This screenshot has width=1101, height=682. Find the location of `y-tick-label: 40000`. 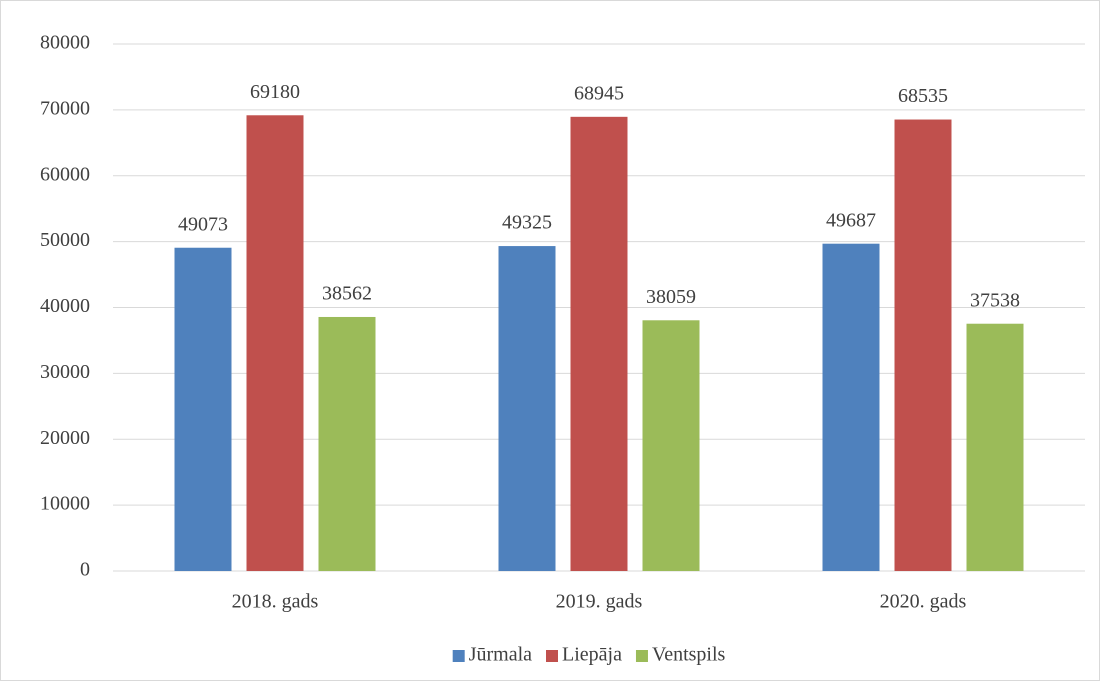

y-tick-label: 40000 is located at coordinates (65, 306).